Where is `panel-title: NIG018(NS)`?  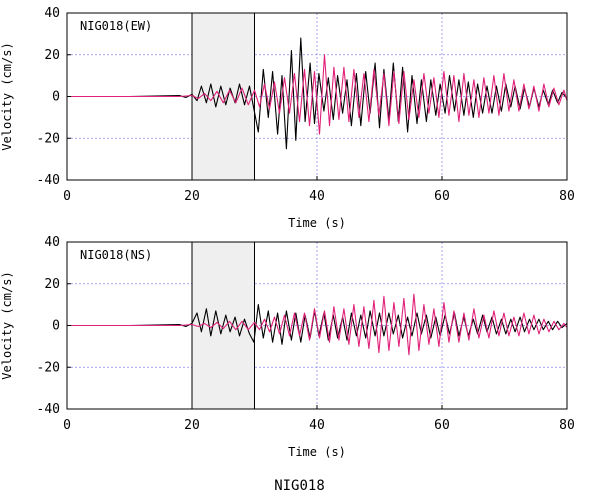 panel-title: NIG018(NS) is located at coordinates (116, 255).